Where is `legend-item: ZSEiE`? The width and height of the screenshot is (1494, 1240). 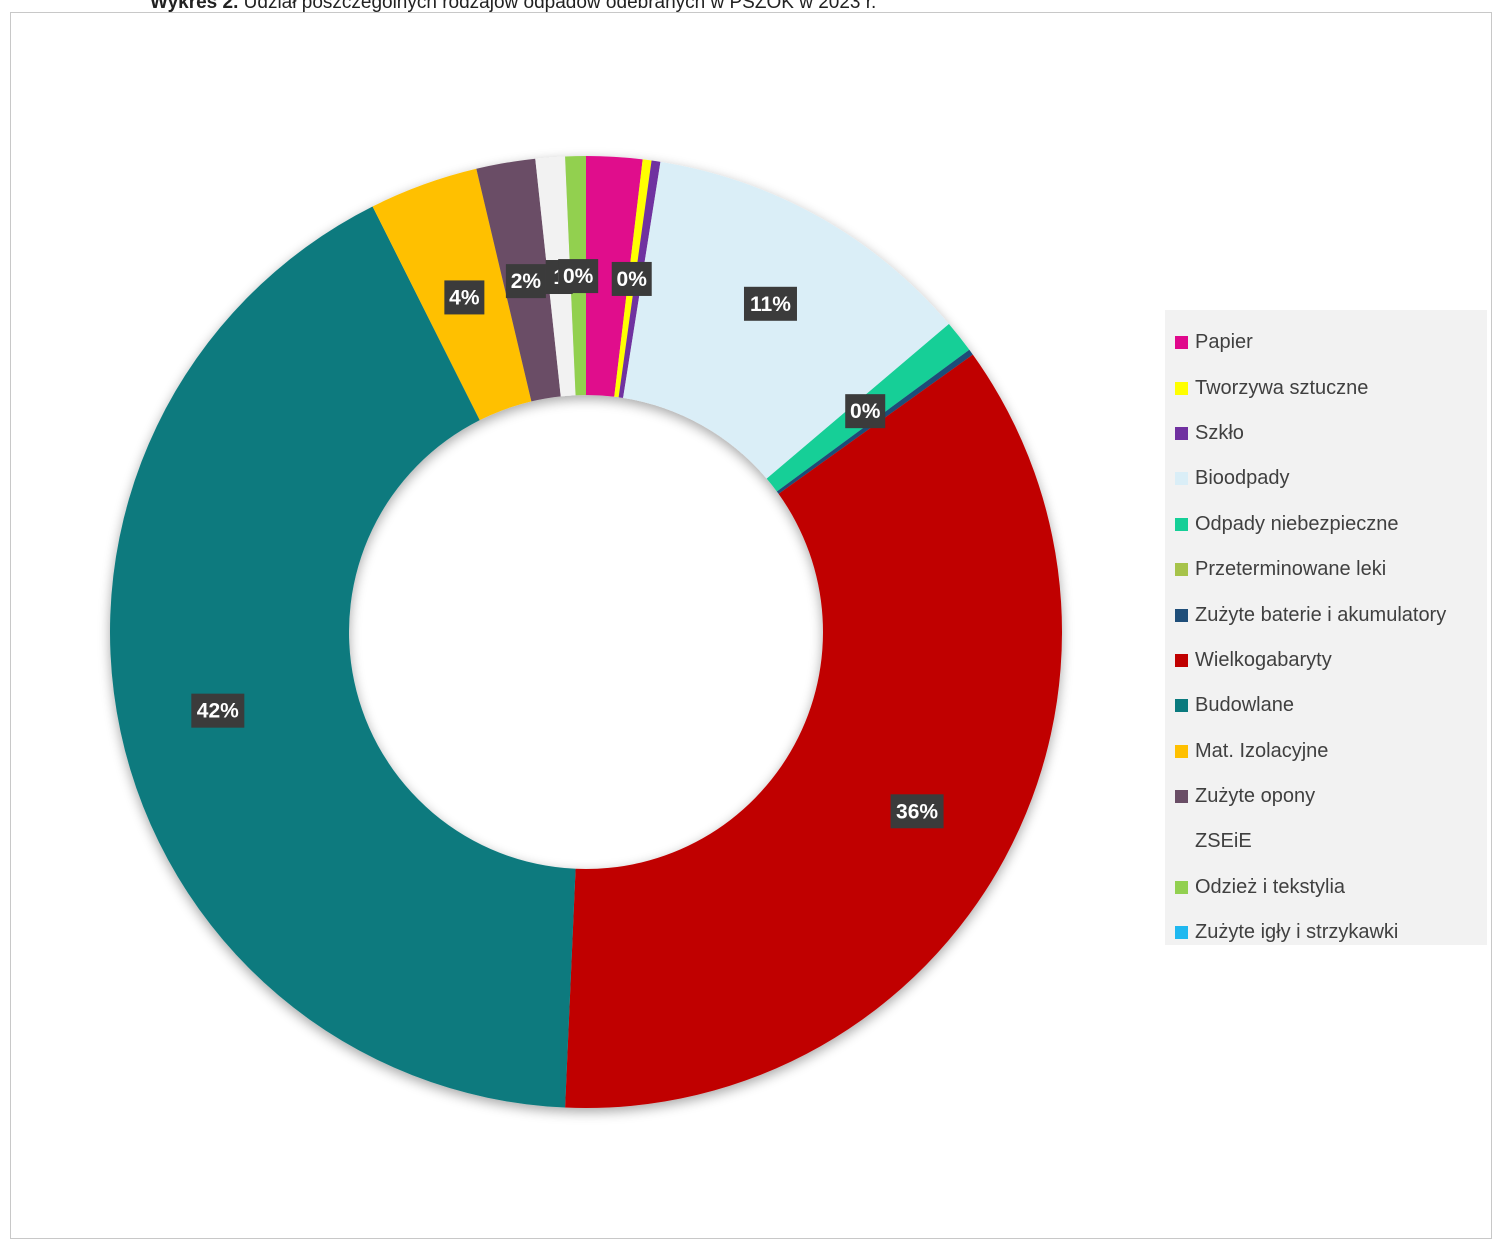
legend-item: ZSEiE is located at coordinates (1331, 841).